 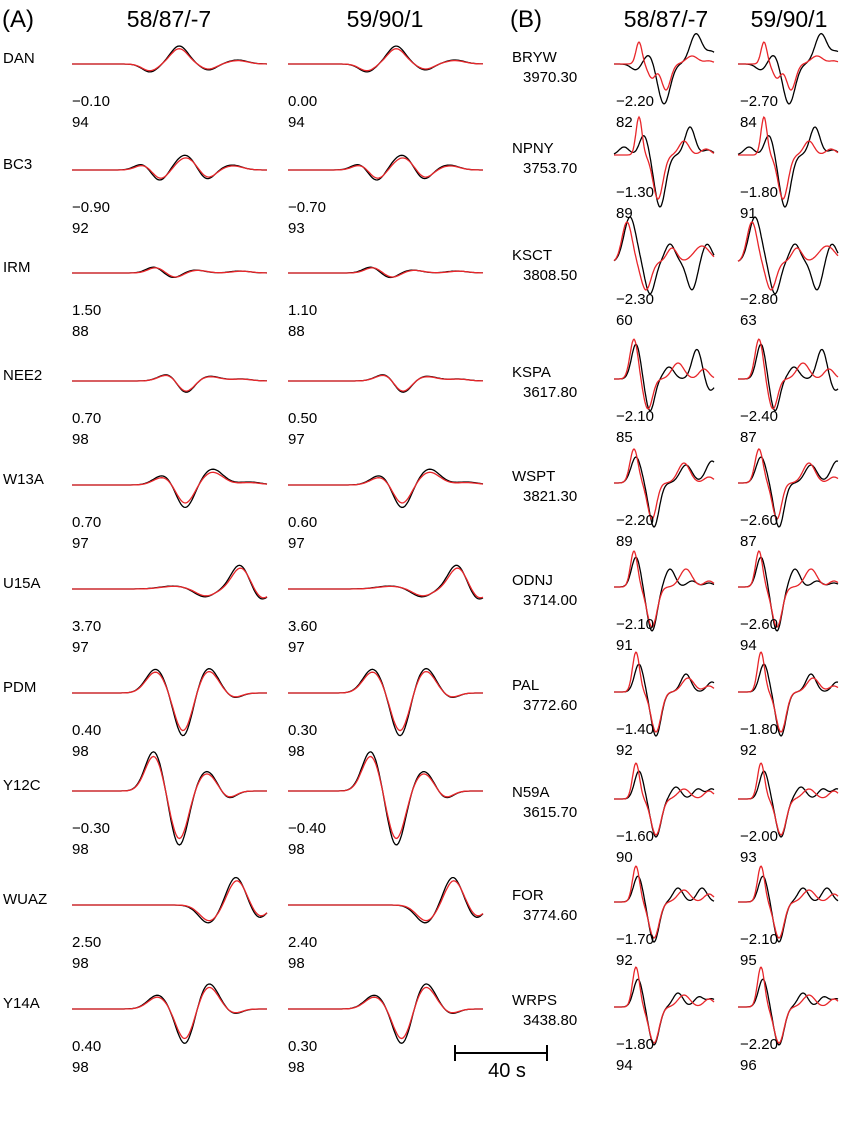 I want to click on time-shift-value: 2.40, so click(x=302, y=942).